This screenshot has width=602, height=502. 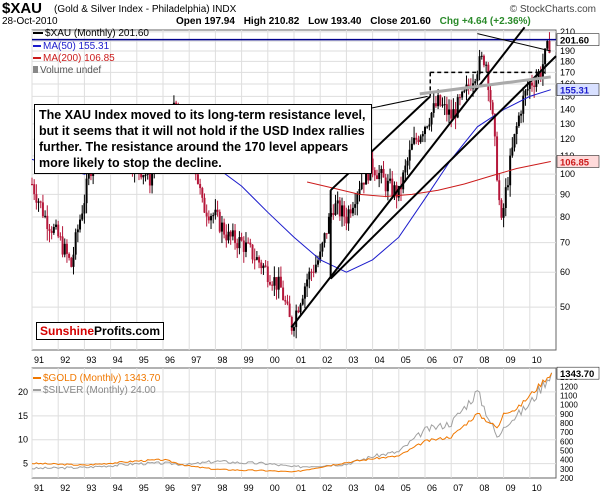 I want to click on legend-volume: Volume undef, so click(x=67, y=70).